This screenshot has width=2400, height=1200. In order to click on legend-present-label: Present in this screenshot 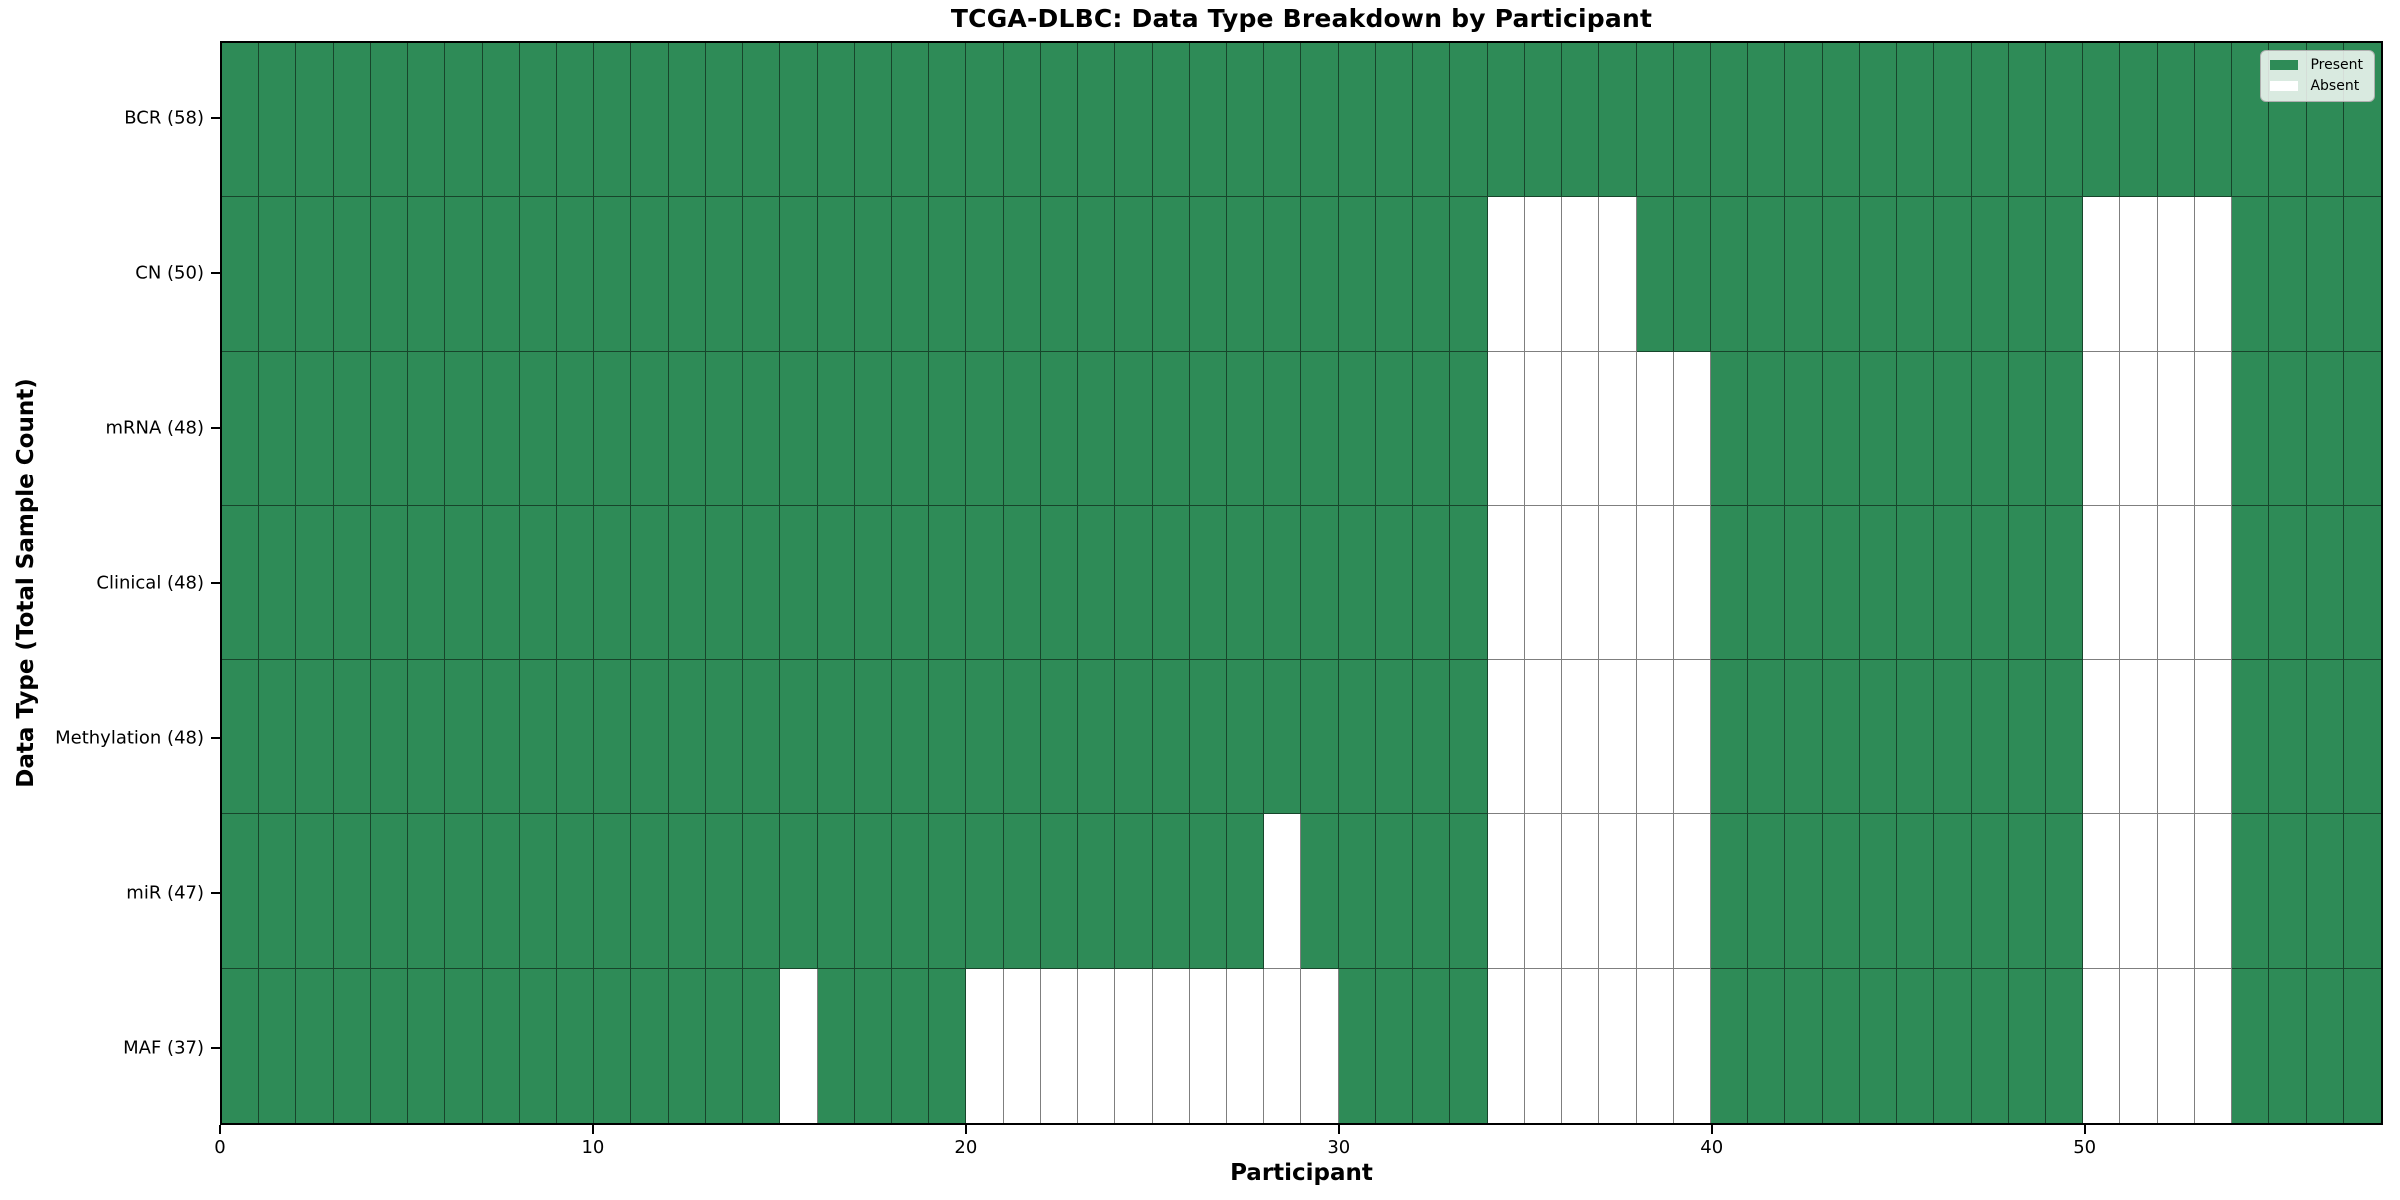, I will do `click(2336, 65)`.